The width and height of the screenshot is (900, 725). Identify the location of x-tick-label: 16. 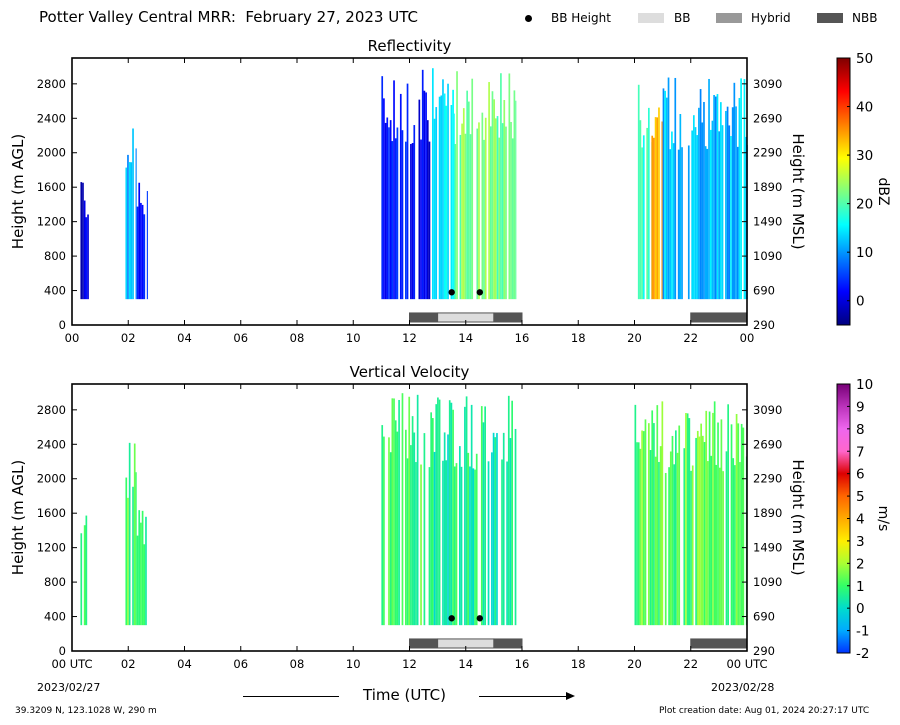
(522, 338).